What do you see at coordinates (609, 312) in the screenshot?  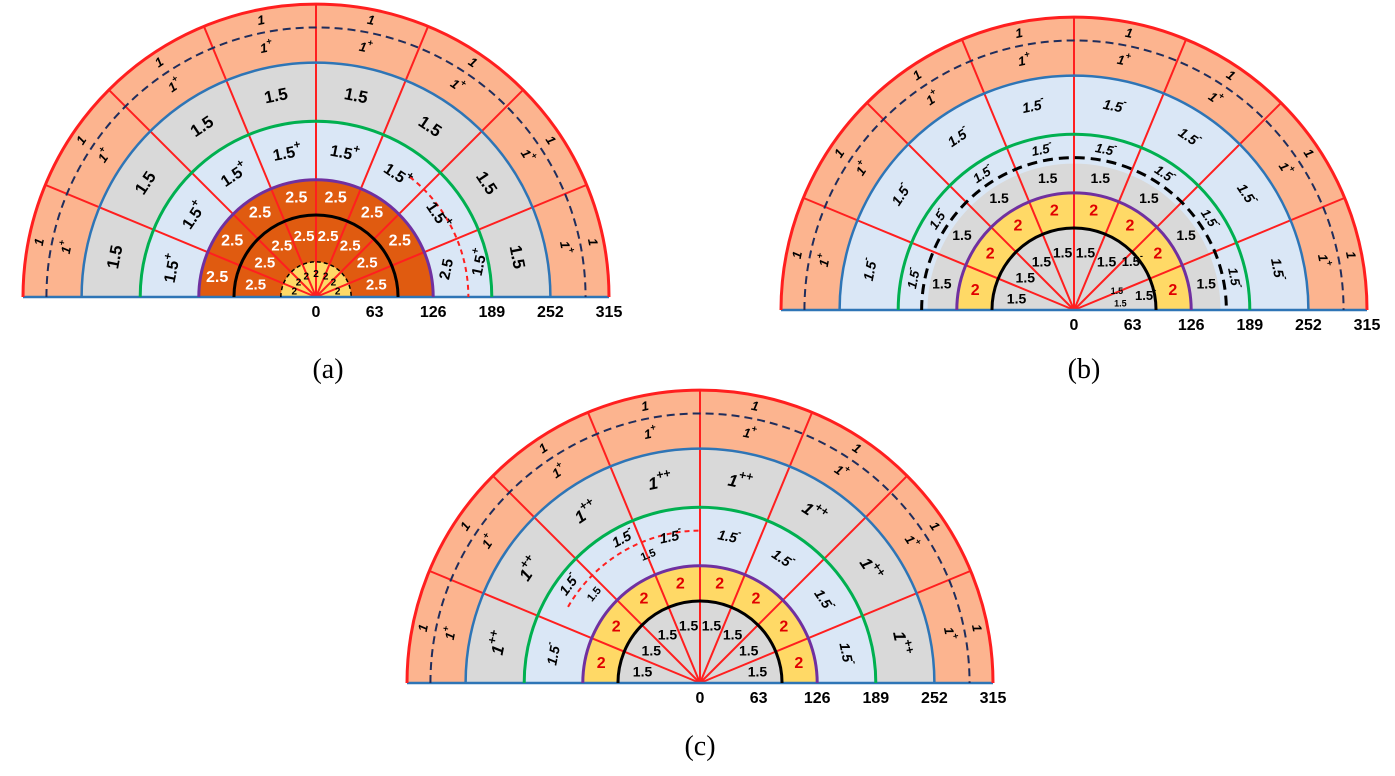 I see `radius-tick-315: 315` at bounding box center [609, 312].